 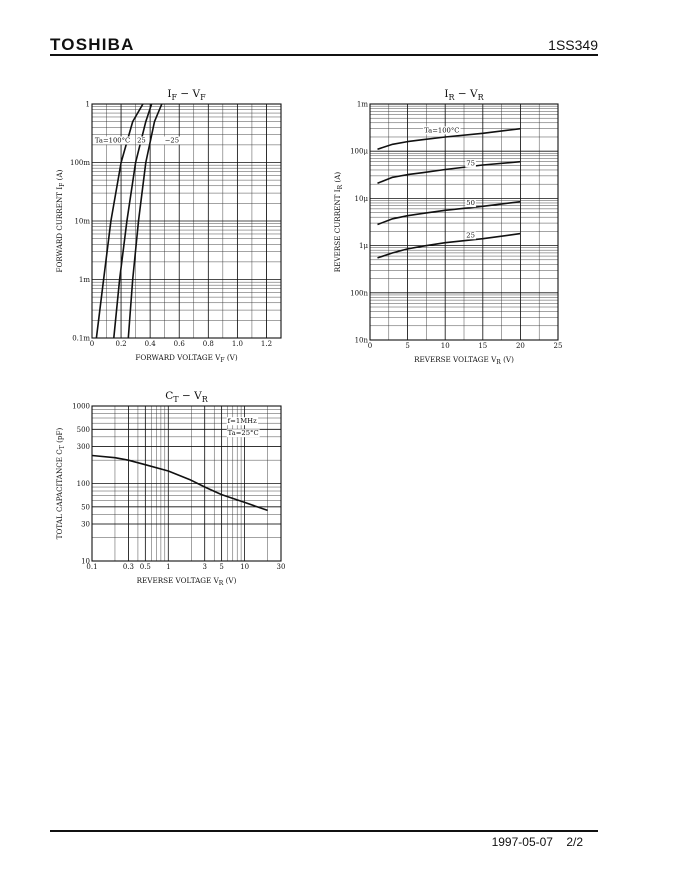 I want to click on ct-vr-x-tick-label: 0.5, so click(x=145, y=567).